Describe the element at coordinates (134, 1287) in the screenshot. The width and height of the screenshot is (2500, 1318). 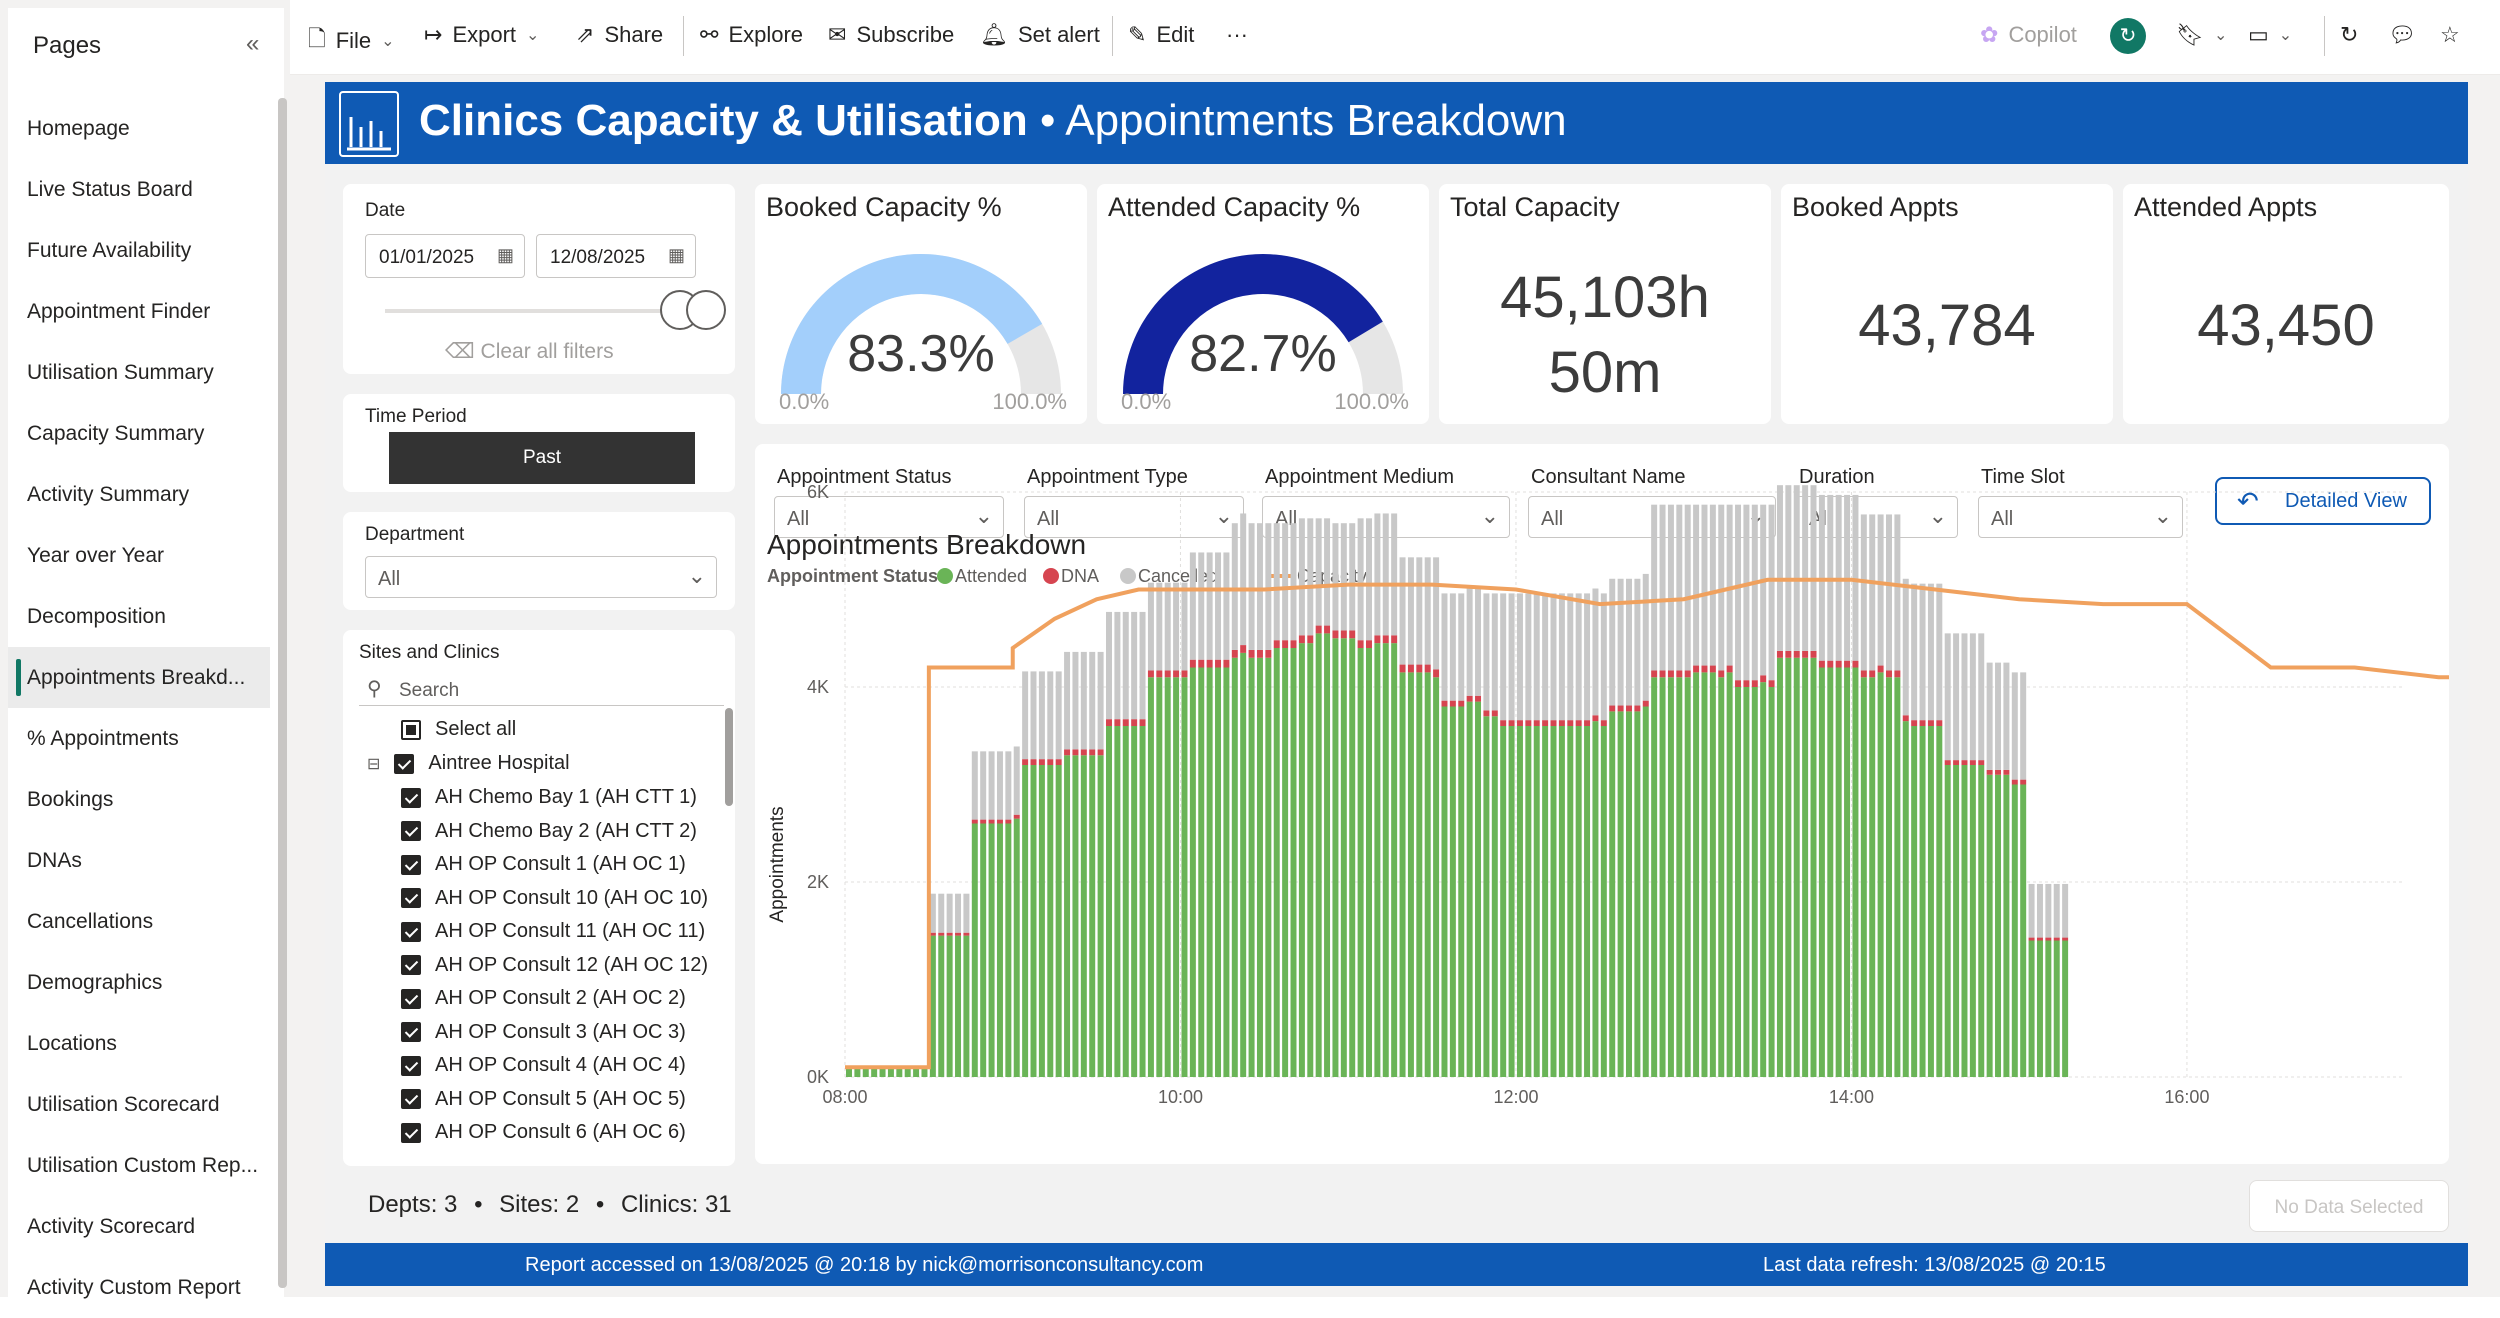
I see `page-nav-item: Activity Custom Report` at that location.